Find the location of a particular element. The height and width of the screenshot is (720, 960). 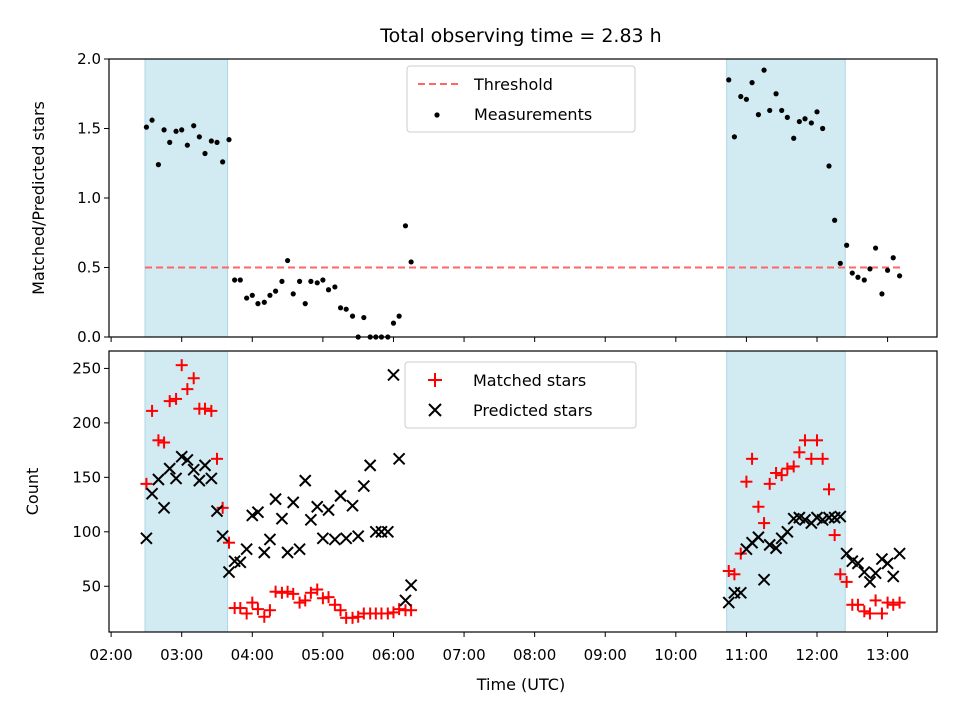

ratio-y-axis-label: Matched/Predicted stars is located at coordinates (38, 198).